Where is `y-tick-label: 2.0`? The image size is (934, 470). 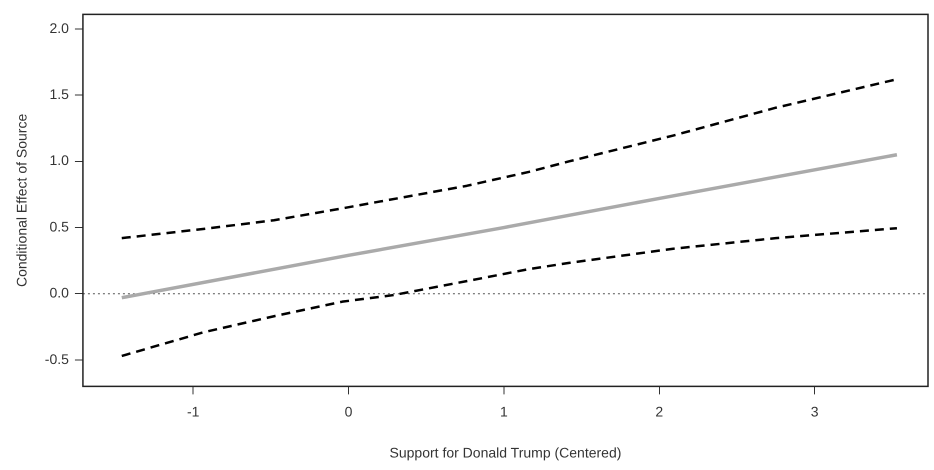
y-tick-label: 2.0 is located at coordinates (59, 28).